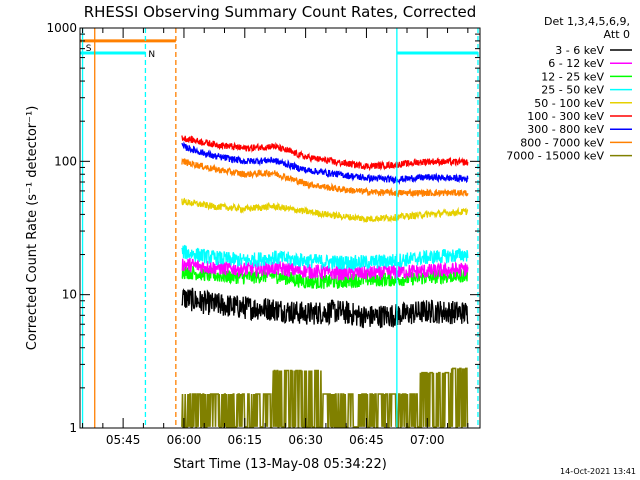 Image resolution: width=640 pixels, height=480 pixels. I want to click on y-tick-label: 1, so click(73, 428).